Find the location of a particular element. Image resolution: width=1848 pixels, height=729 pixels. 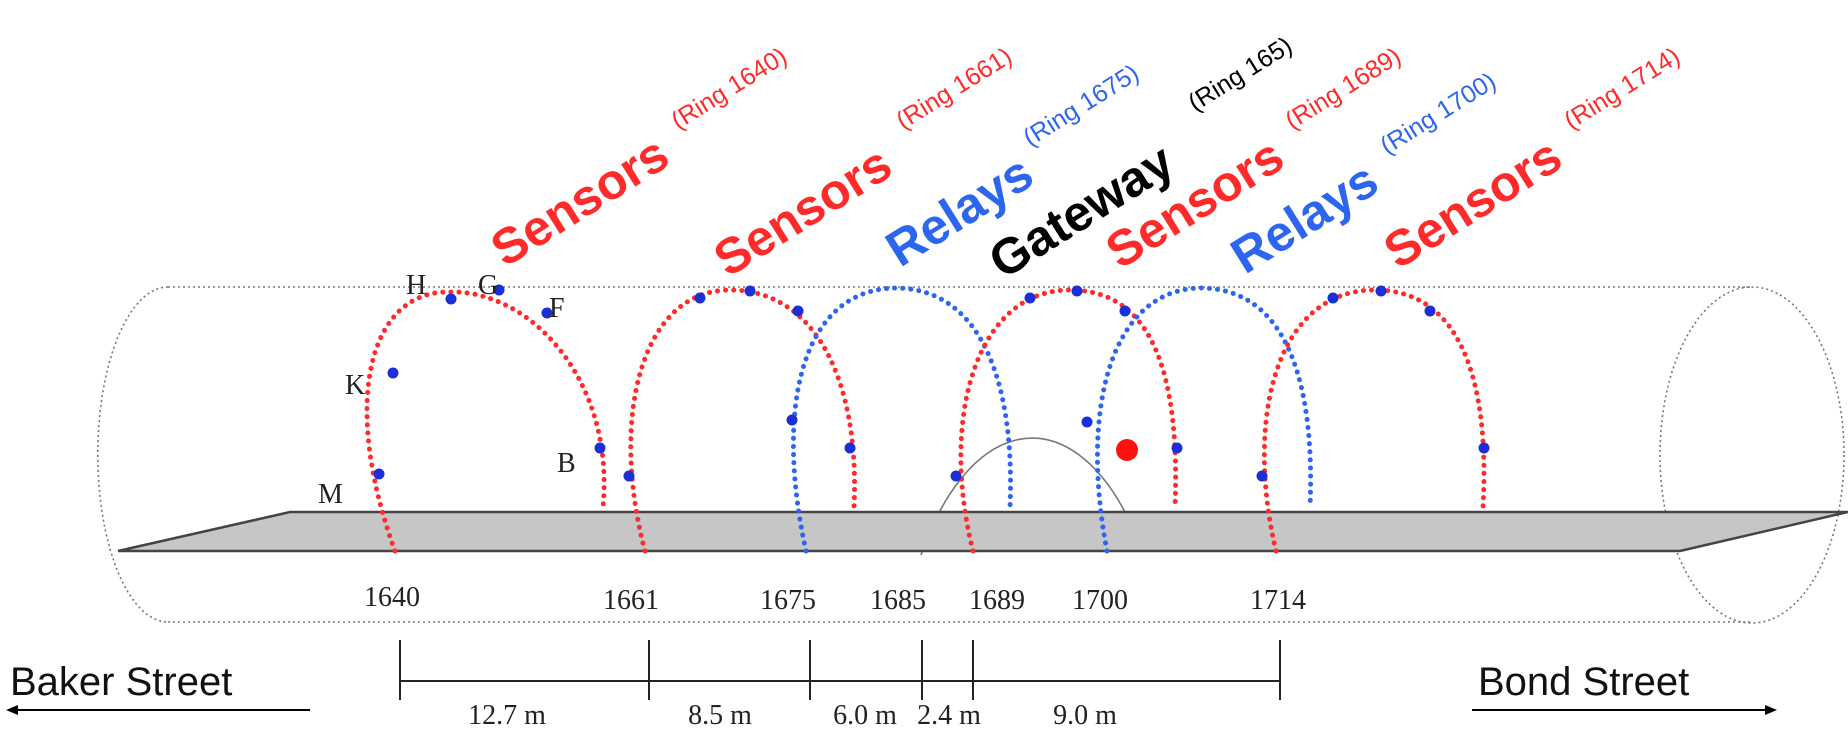

node-letters: H G F K B M is located at coordinates (447, 390).